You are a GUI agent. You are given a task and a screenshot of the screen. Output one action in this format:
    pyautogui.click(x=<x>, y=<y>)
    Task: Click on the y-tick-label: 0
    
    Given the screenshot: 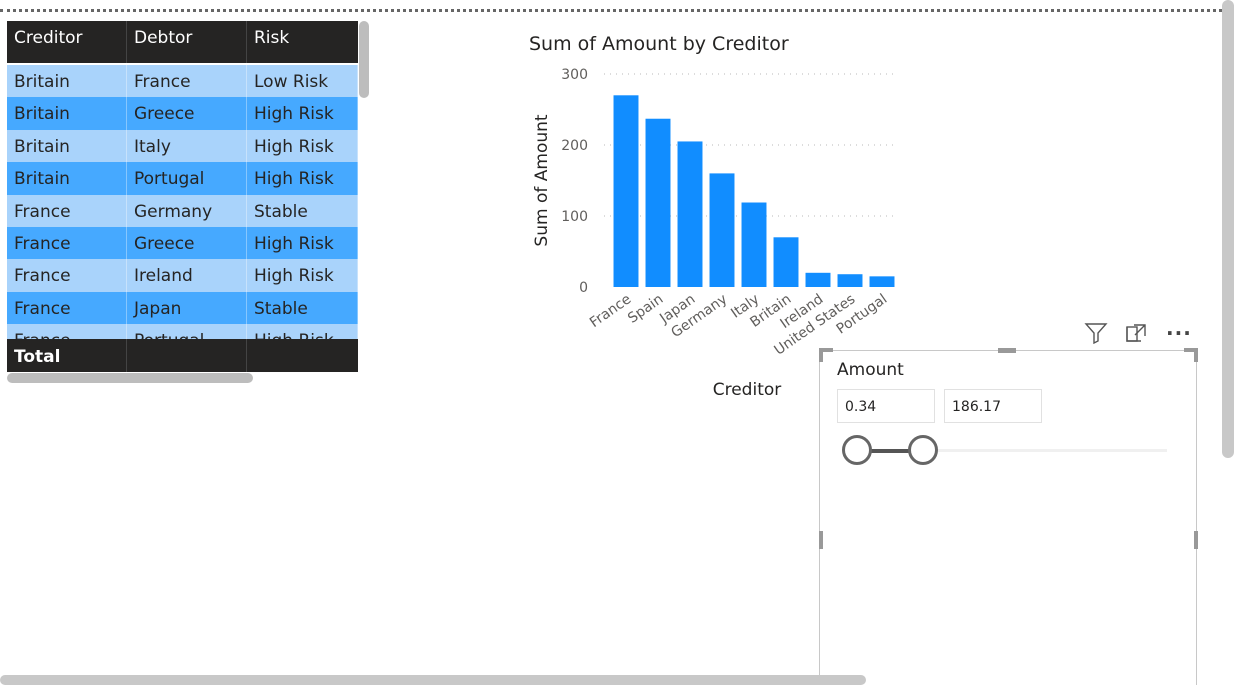 What is the action you would take?
    pyautogui.click(x=583, y=288)
    